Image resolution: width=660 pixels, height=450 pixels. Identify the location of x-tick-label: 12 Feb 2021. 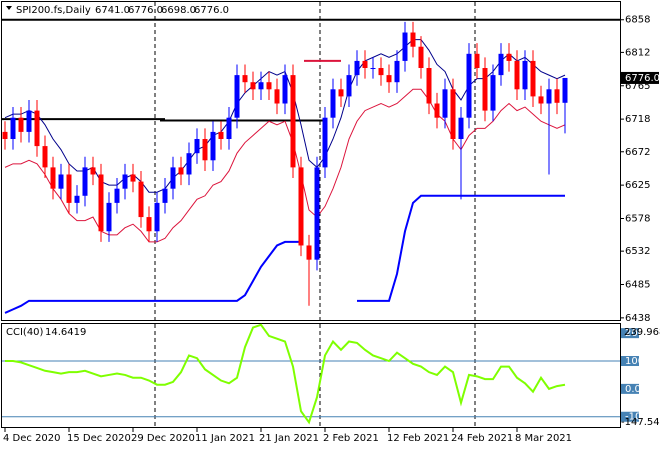
(418, 438).